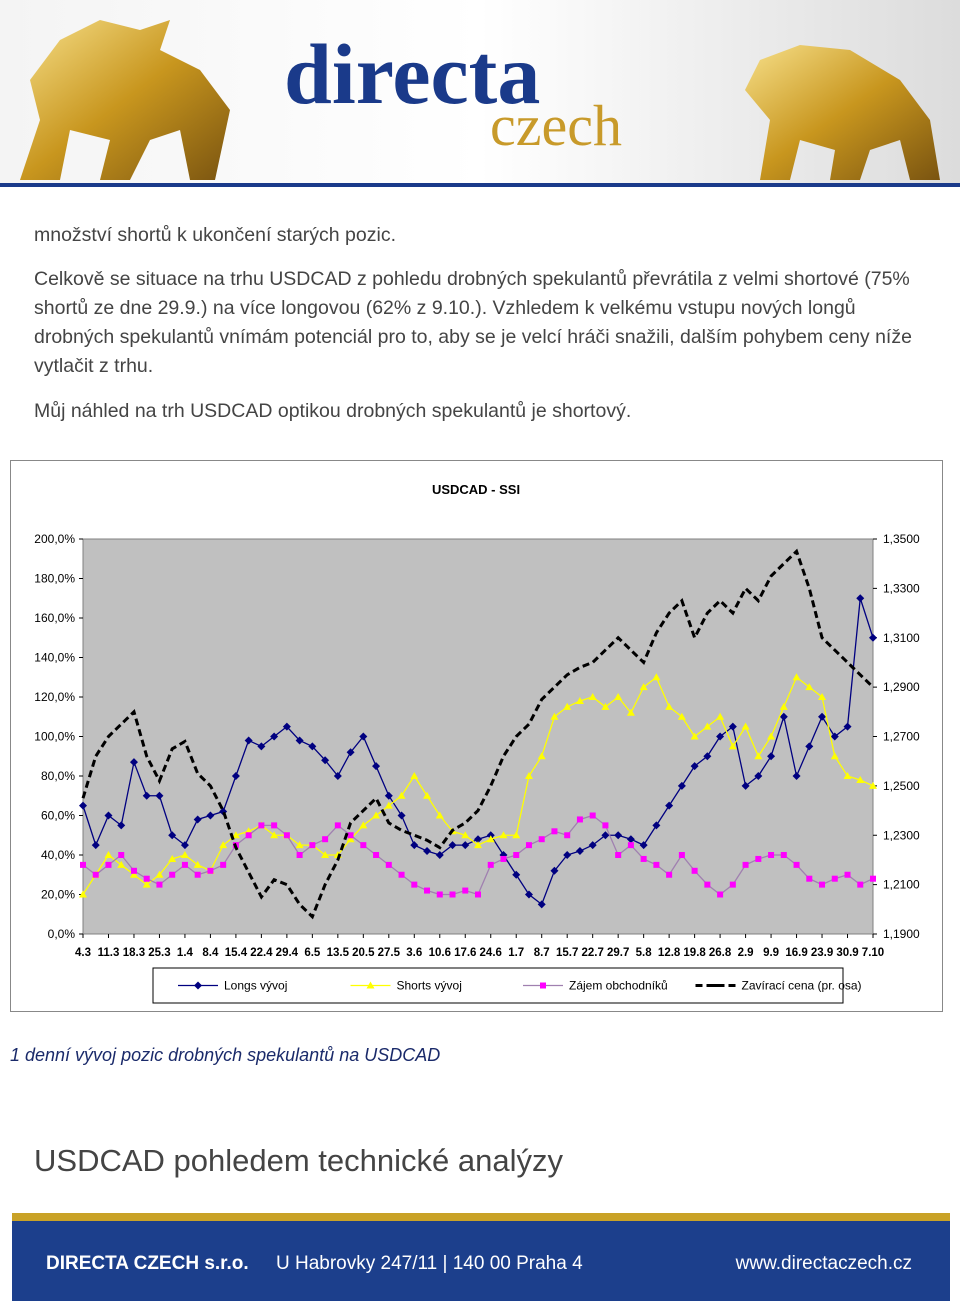 The image size is (960, 1303). What do you see at coordinates (822, 953) in the screenshot?
I see `x-tick-label: 23.9` at bounding box center [822, 953].